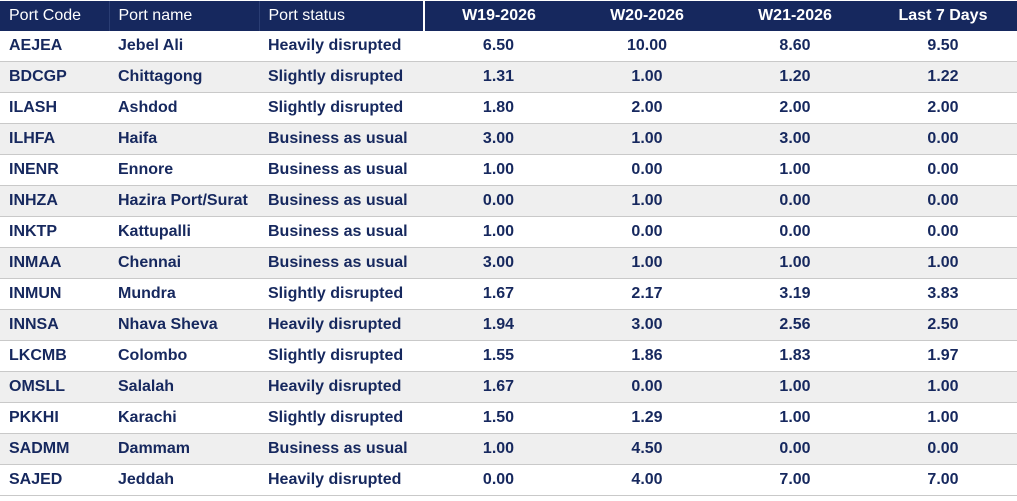 This screenshot has width=1017, height=501. What do you see at coordinates (498, 16) in the screenshot?
I see `header-w19: W19-2026` at bounding box center [498, 16].